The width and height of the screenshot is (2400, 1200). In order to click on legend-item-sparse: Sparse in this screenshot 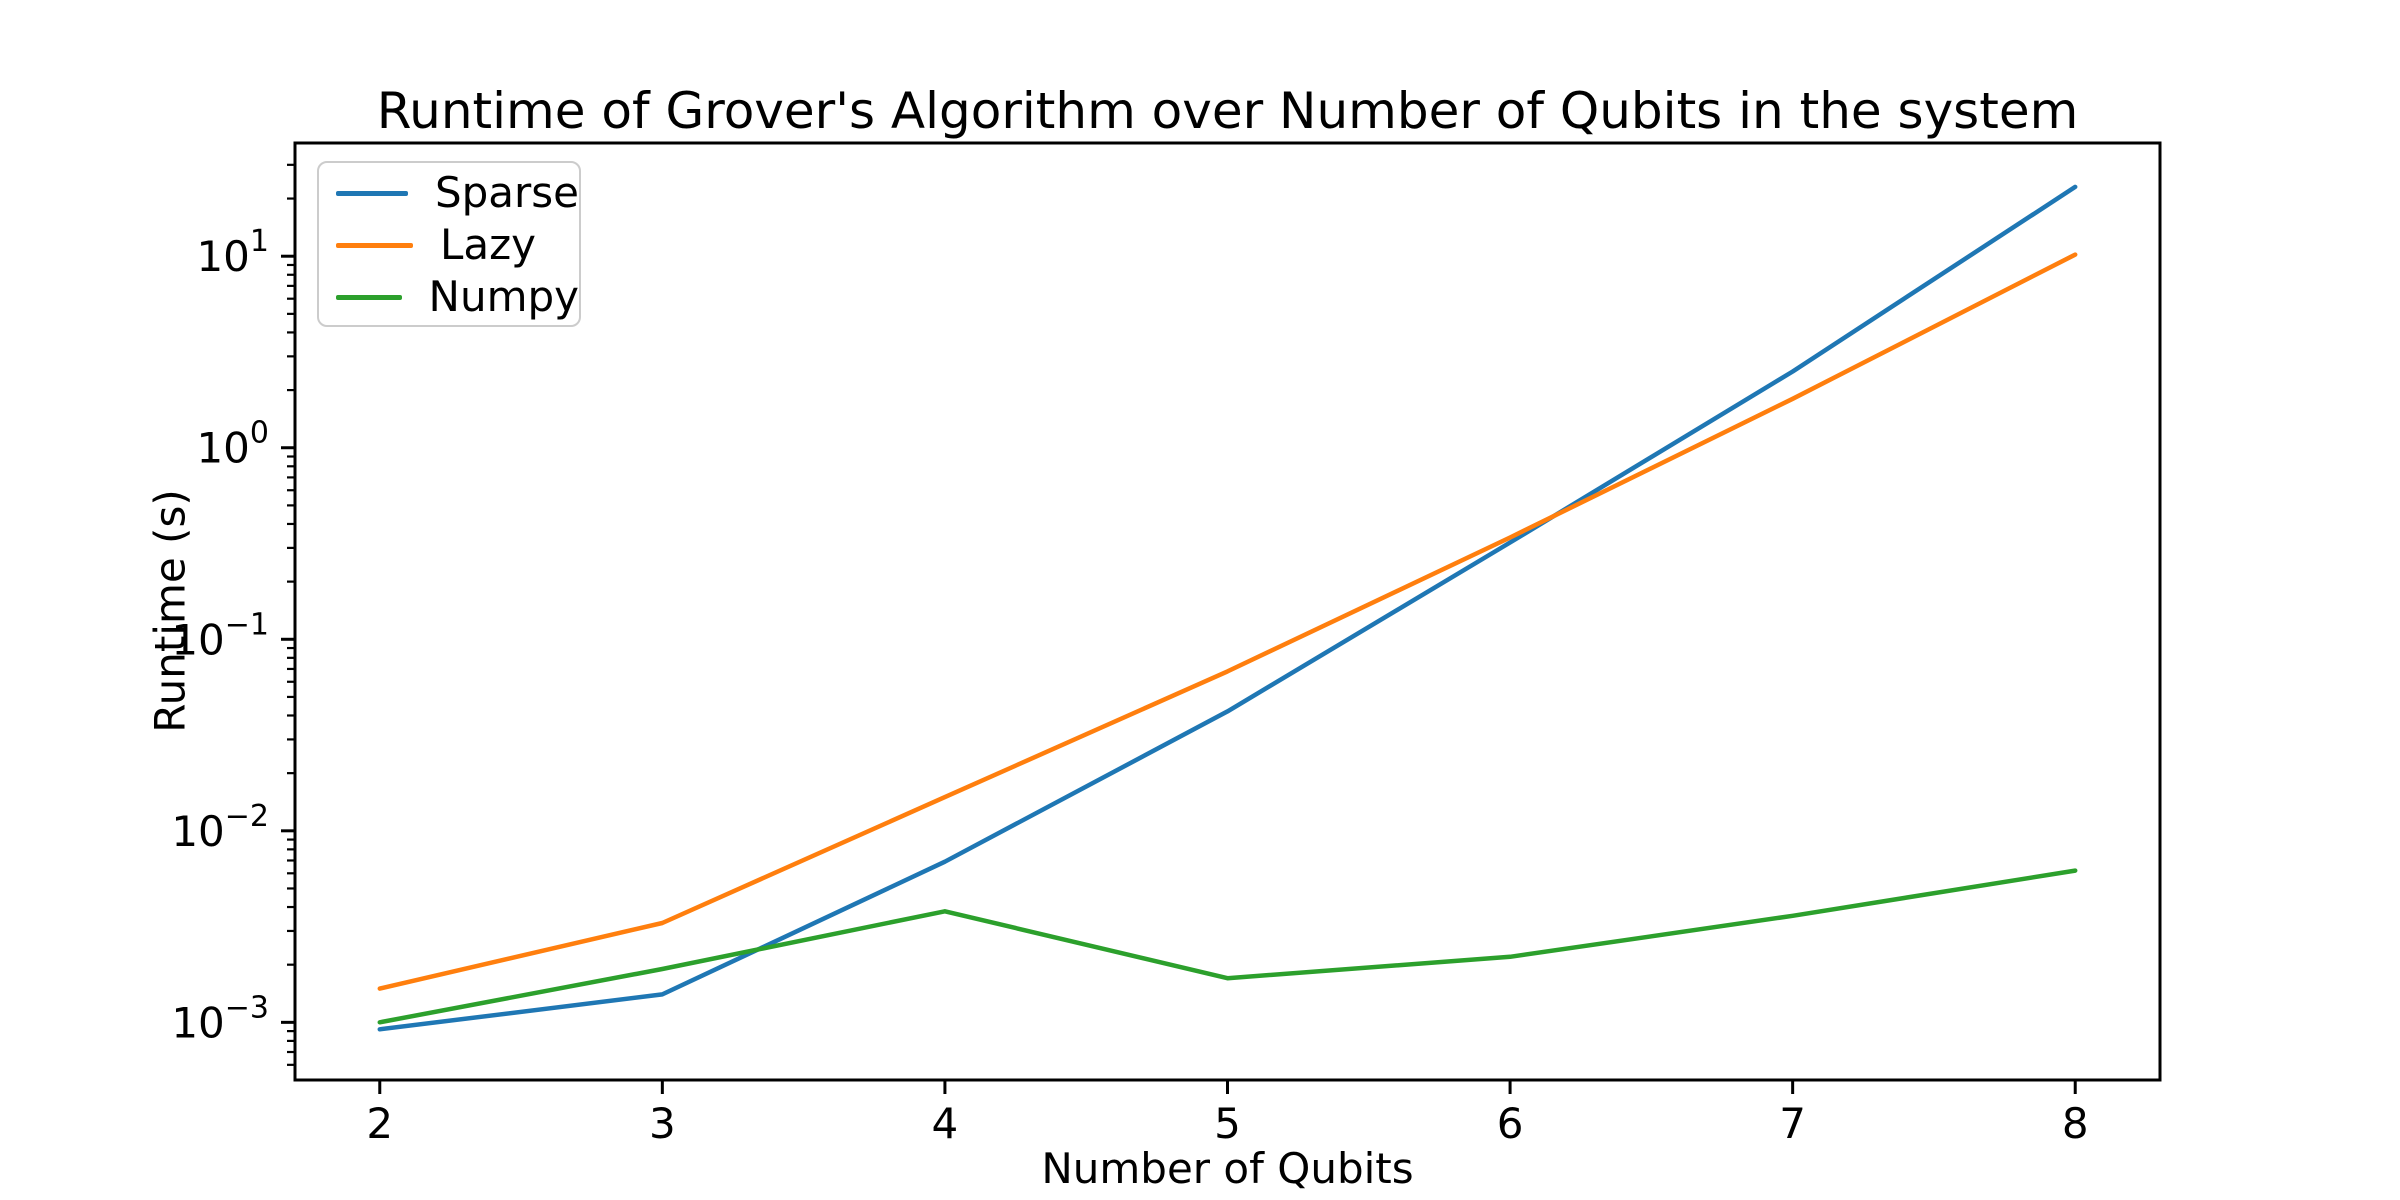, I will do `click(449, 193)`.